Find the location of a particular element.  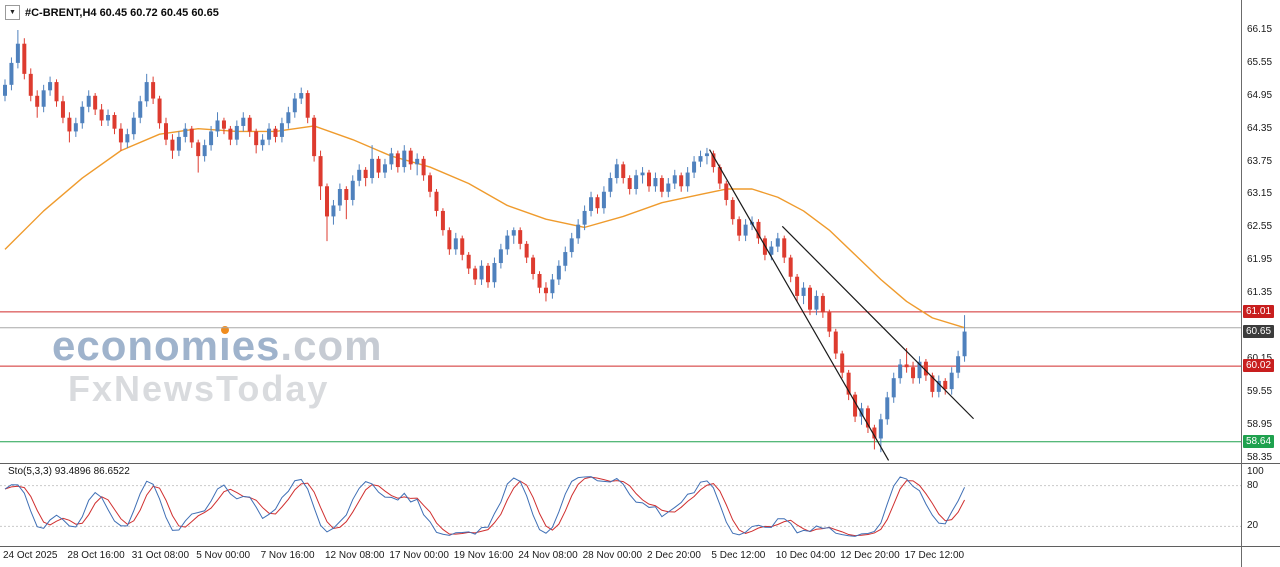

watermark-orange-dot is located at coordinates (225, 330).